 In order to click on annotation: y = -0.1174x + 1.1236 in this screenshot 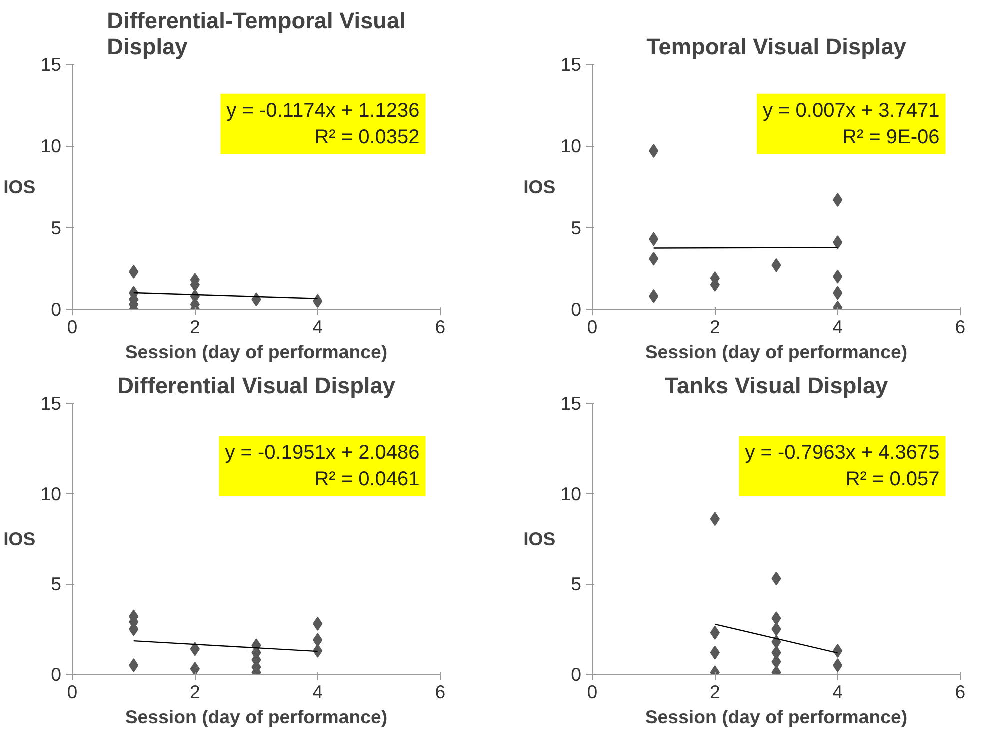, I will do `click(323, 111)`.